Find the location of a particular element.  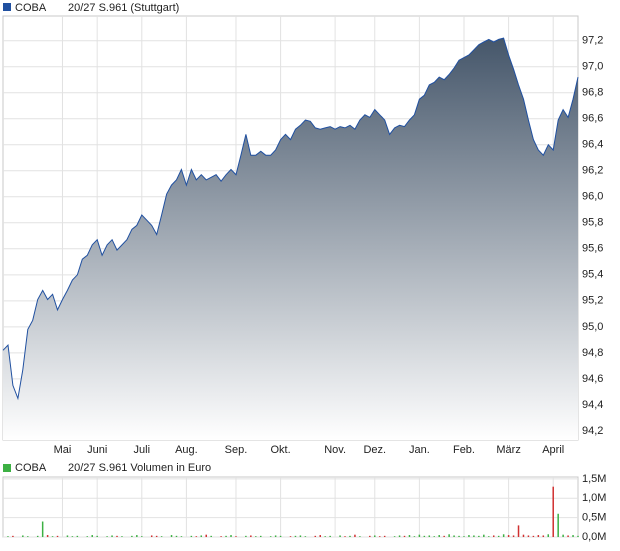

y-tick-label: 95,2 is located at coordinates (592, 301).